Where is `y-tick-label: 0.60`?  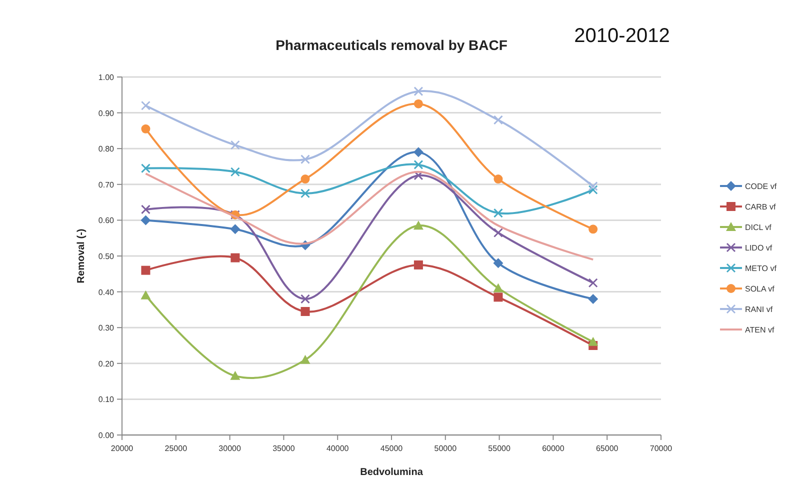 y-tick-label: 0.60 is located at coordinates (106, 221).